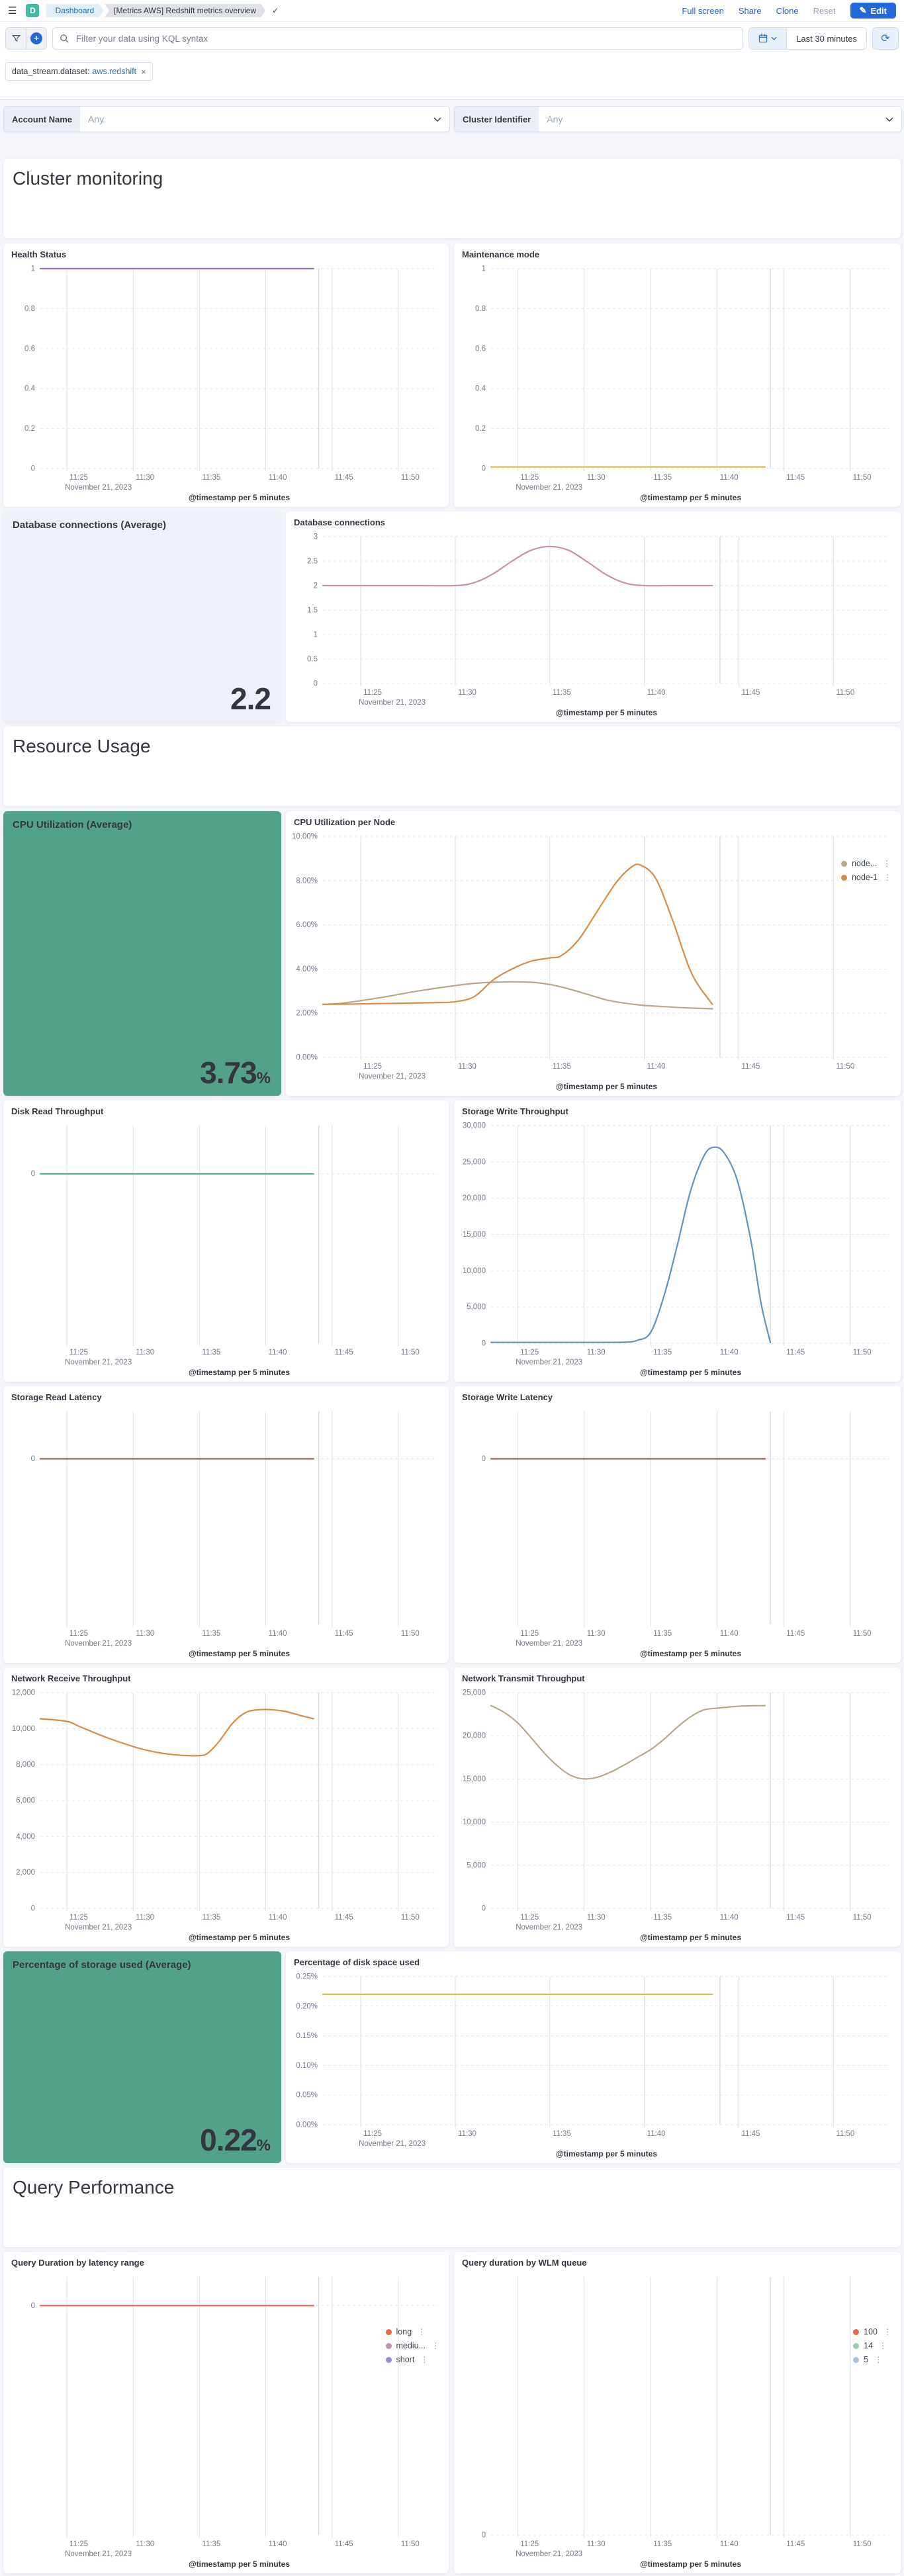 The width and height of the screenshot is (904, 2576). What do you see at coordinates (406, 38) in the screenshot?
I see `kql-search-input` at bounding box center [406, 38].